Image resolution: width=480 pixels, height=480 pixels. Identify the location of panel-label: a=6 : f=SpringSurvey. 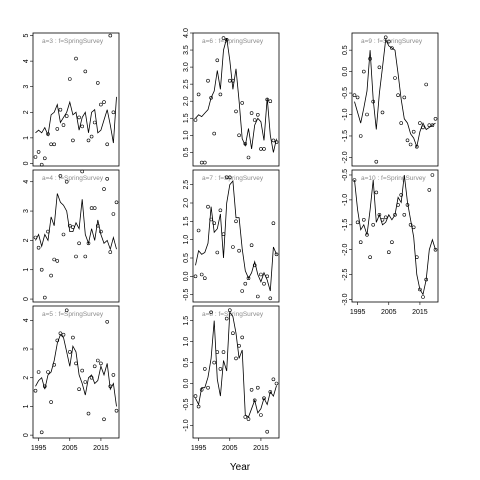
(233, 41).